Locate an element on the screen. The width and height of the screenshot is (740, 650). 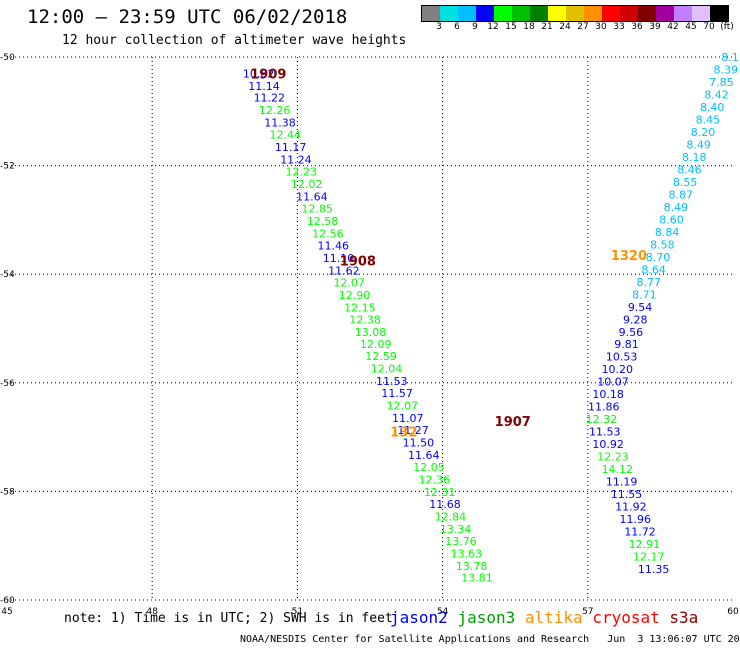
y-tick-label: -50 is located at coordinates (7, 58).